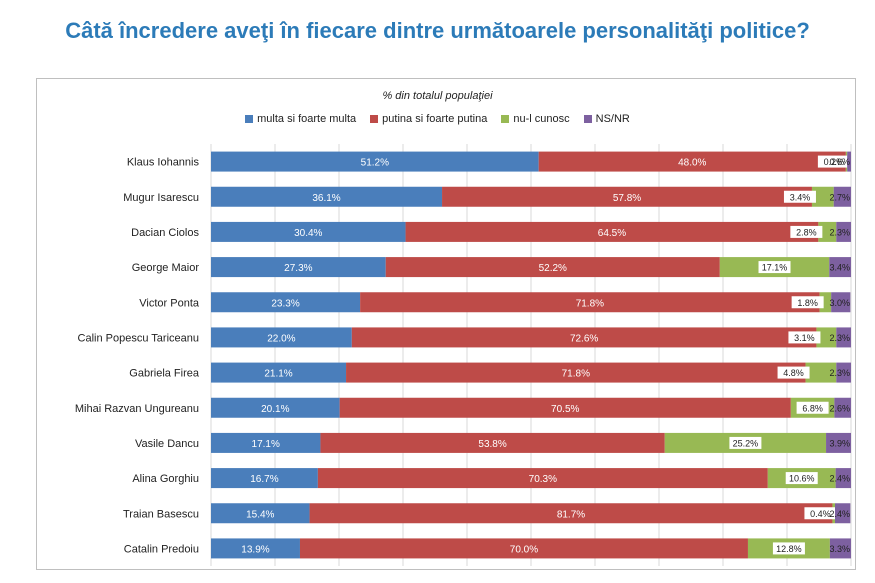 The width and height of the screenshot is (875, 583). I want to click on data-label: 3.0%, so click(839, 303).